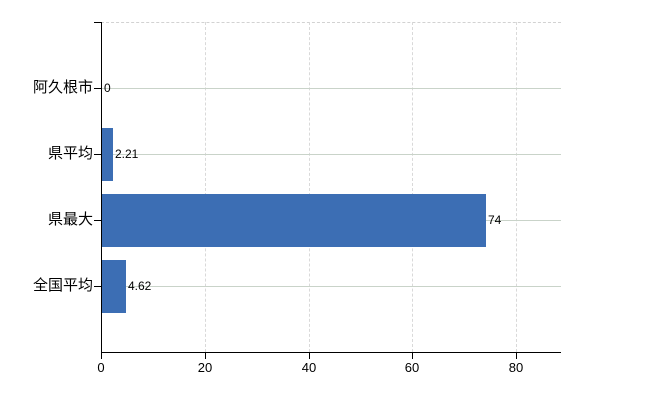 Image resolution: width=650 pixels, height=400 pixels. I want to click on value-label: 0, so click(107, 88).